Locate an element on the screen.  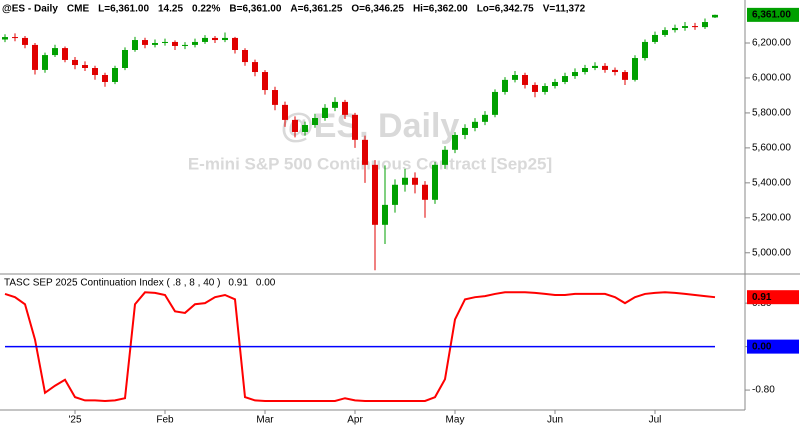
header-field: O=6,346.25 is located at coordinates (377, 9).